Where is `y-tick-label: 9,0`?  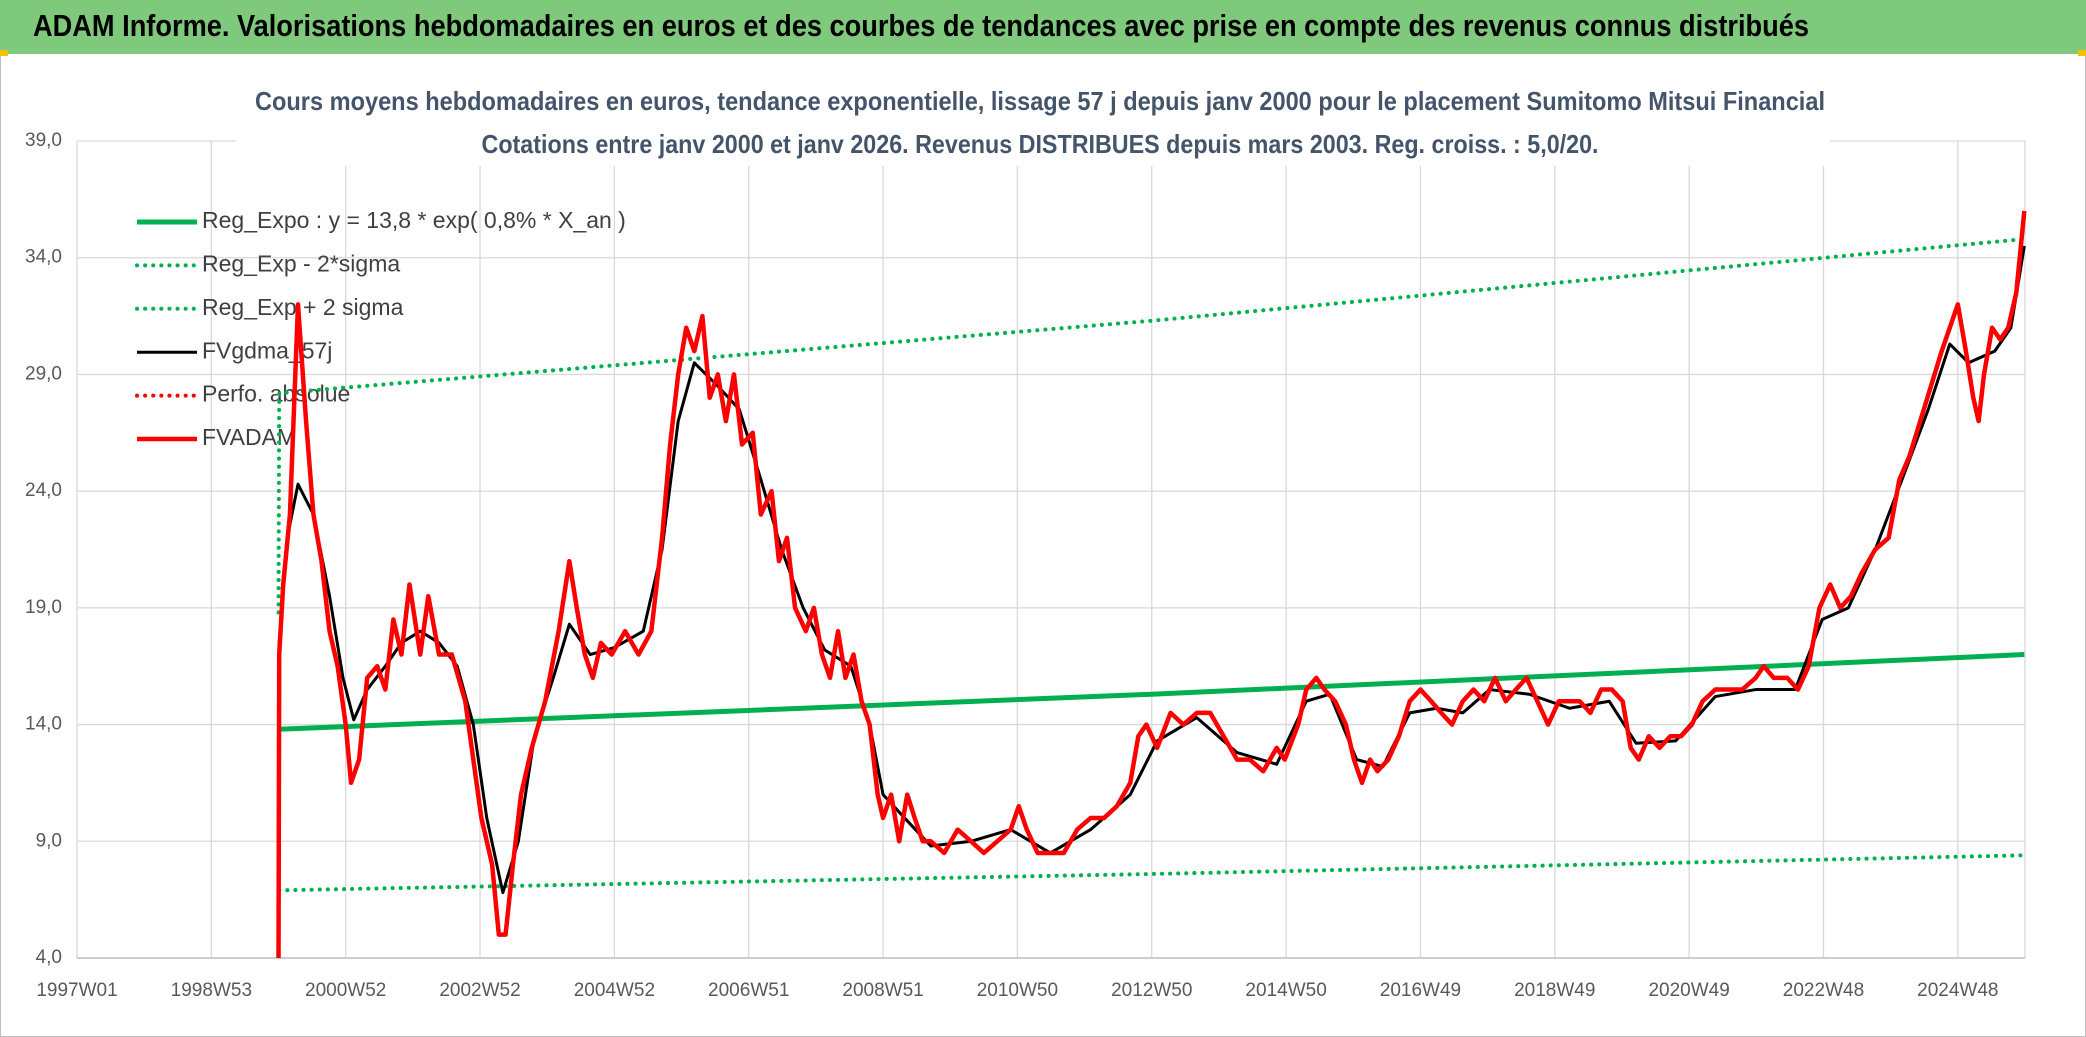
y-tick-label: 9,0 is located at coordinates (49, 840).